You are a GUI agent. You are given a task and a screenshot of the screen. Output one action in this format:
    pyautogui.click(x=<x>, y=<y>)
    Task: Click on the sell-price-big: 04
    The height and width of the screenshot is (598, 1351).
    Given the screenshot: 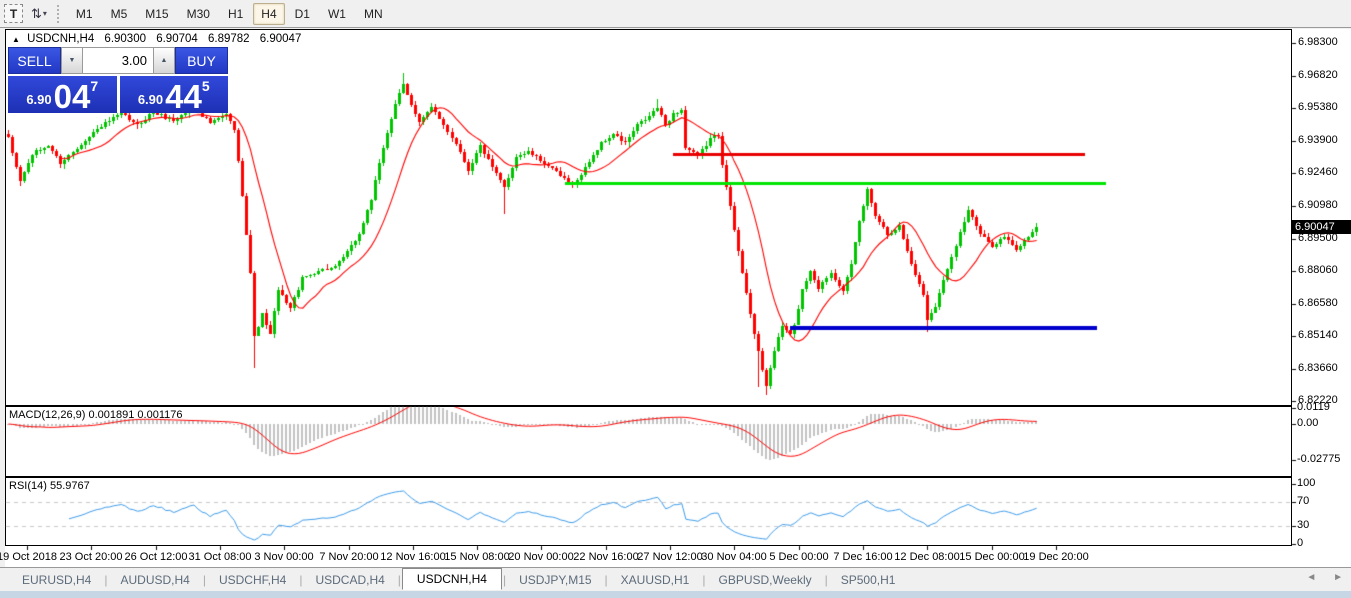 What is the action you would take?
    pyautogui.click(x=72, y=96)
    